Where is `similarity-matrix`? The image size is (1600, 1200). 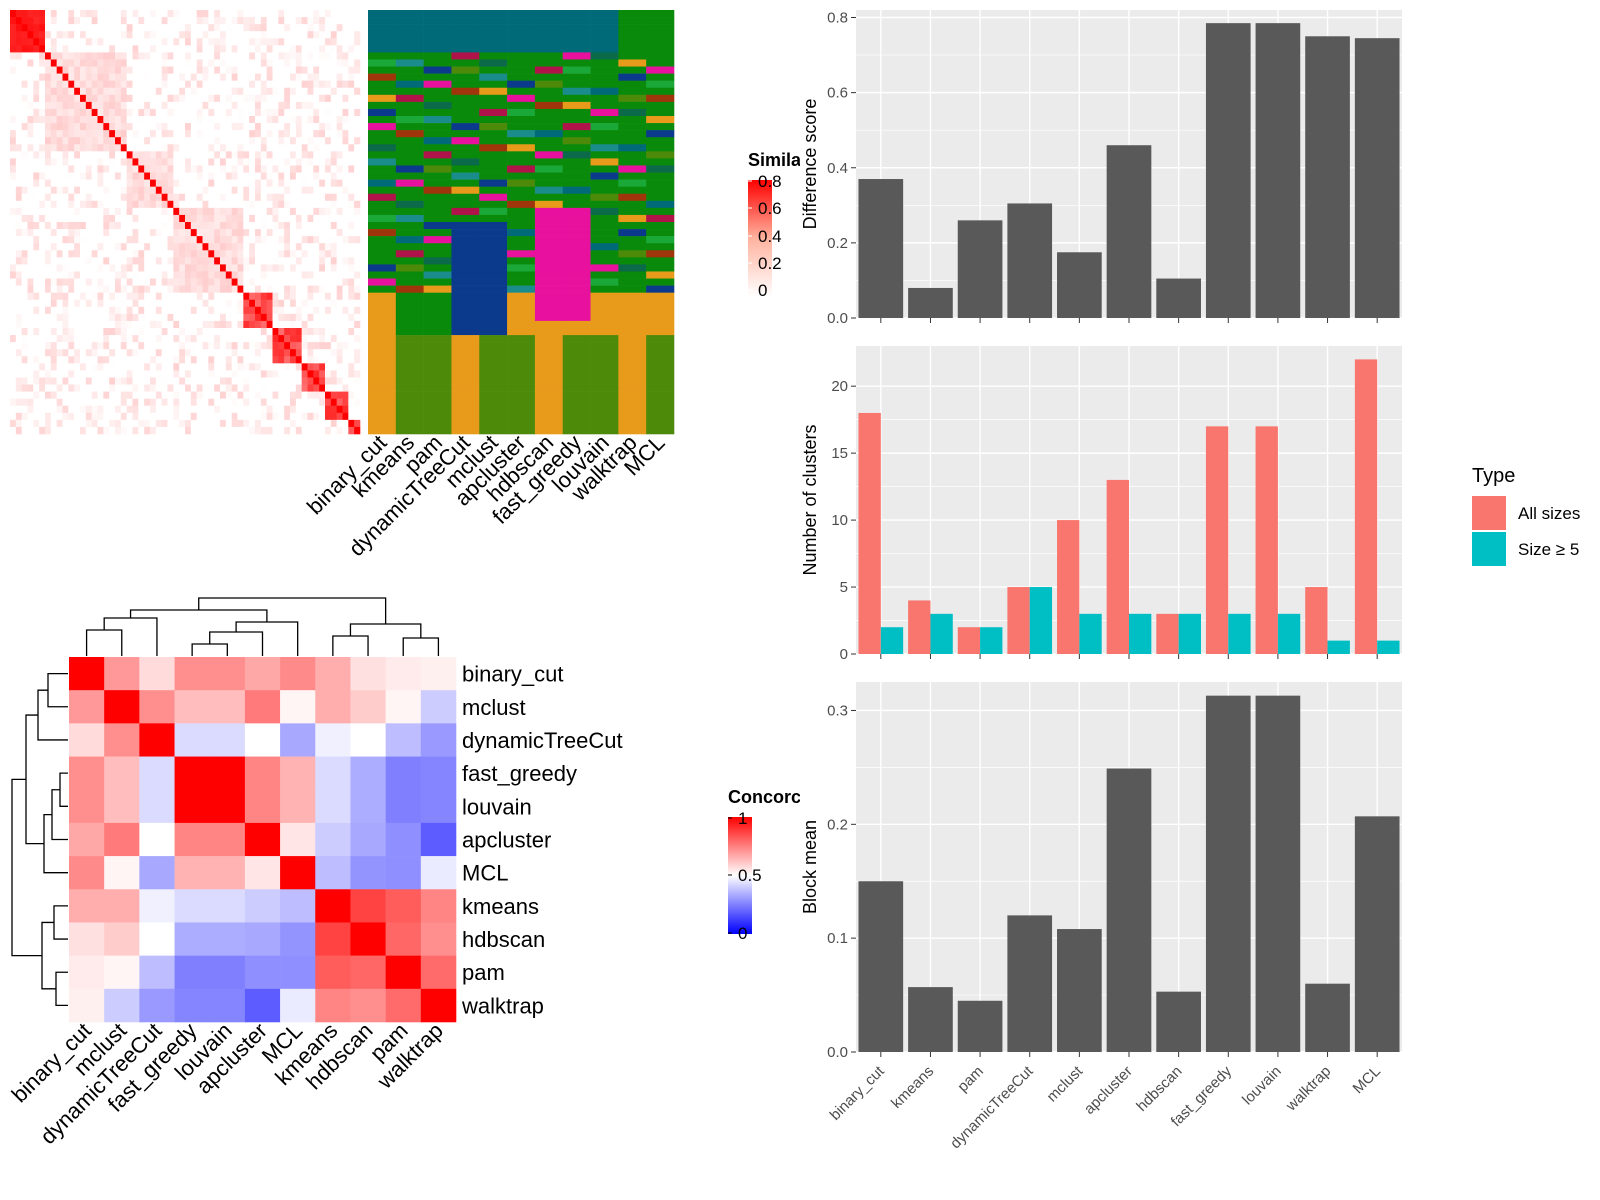 similarity-matrix is located at coordinates (185, 222).